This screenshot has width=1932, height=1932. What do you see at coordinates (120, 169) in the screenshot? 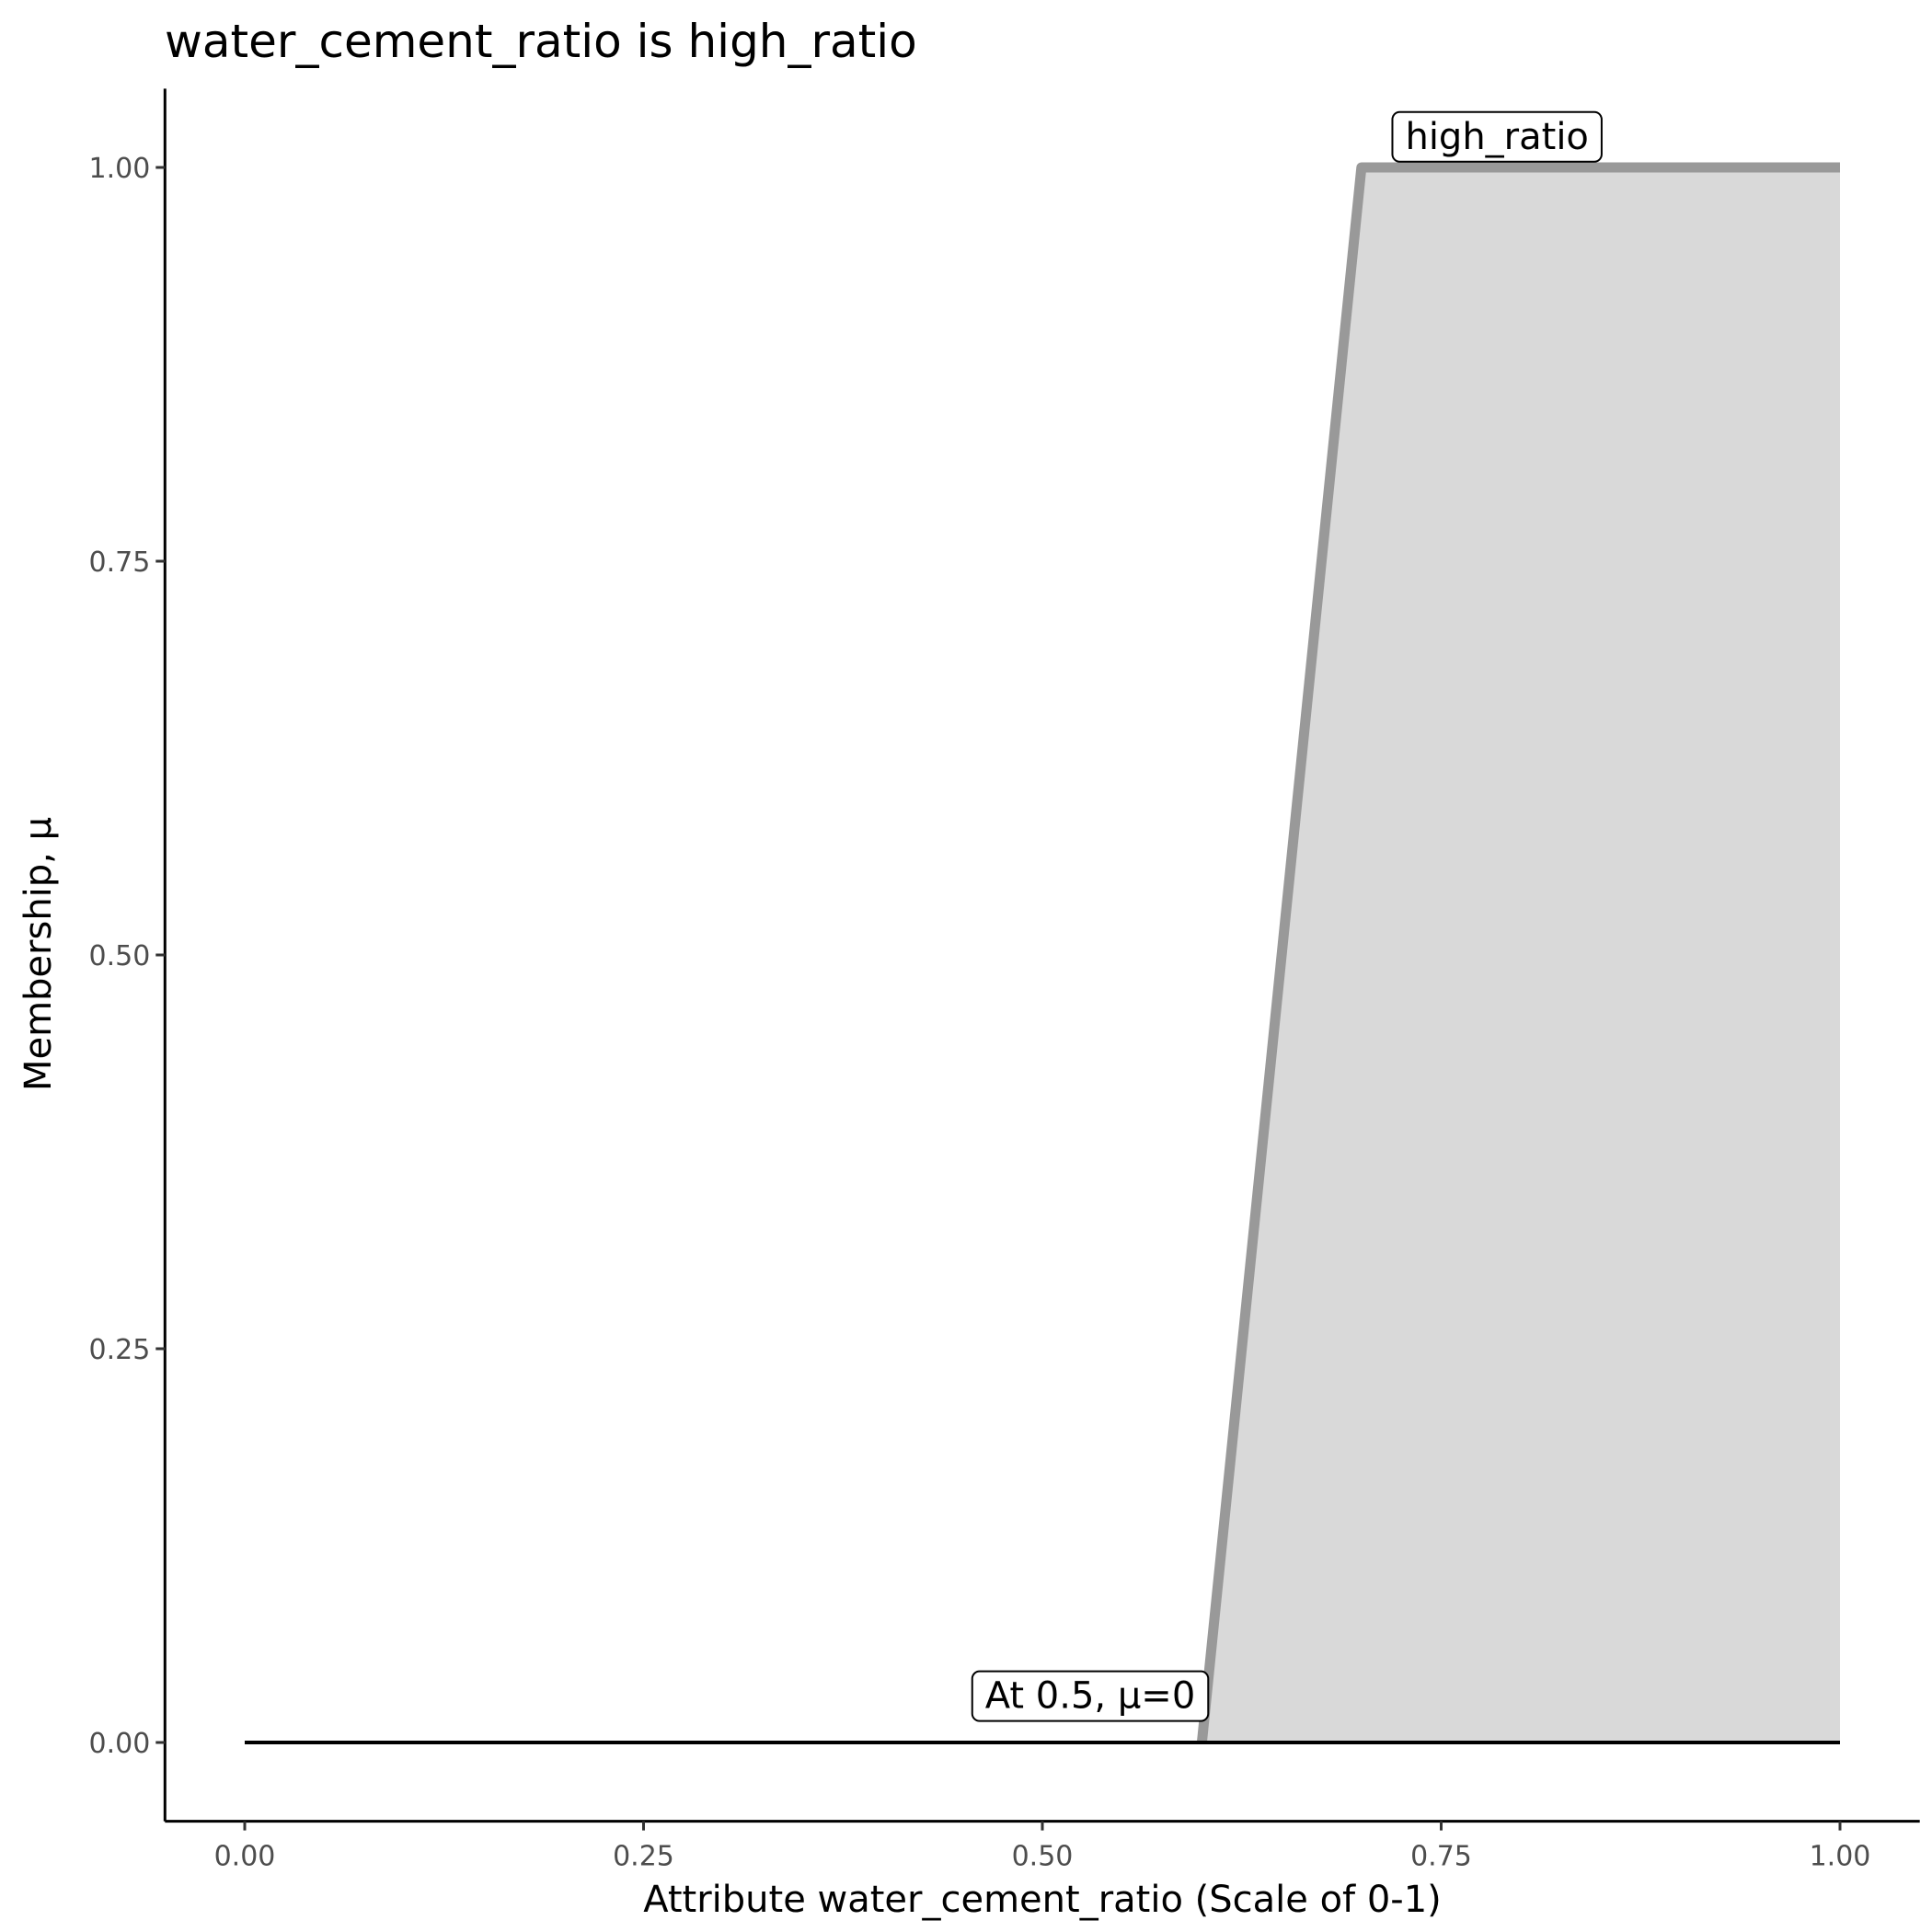
I see `y-tick-label: 1.00` at bounding box center [120, 169].